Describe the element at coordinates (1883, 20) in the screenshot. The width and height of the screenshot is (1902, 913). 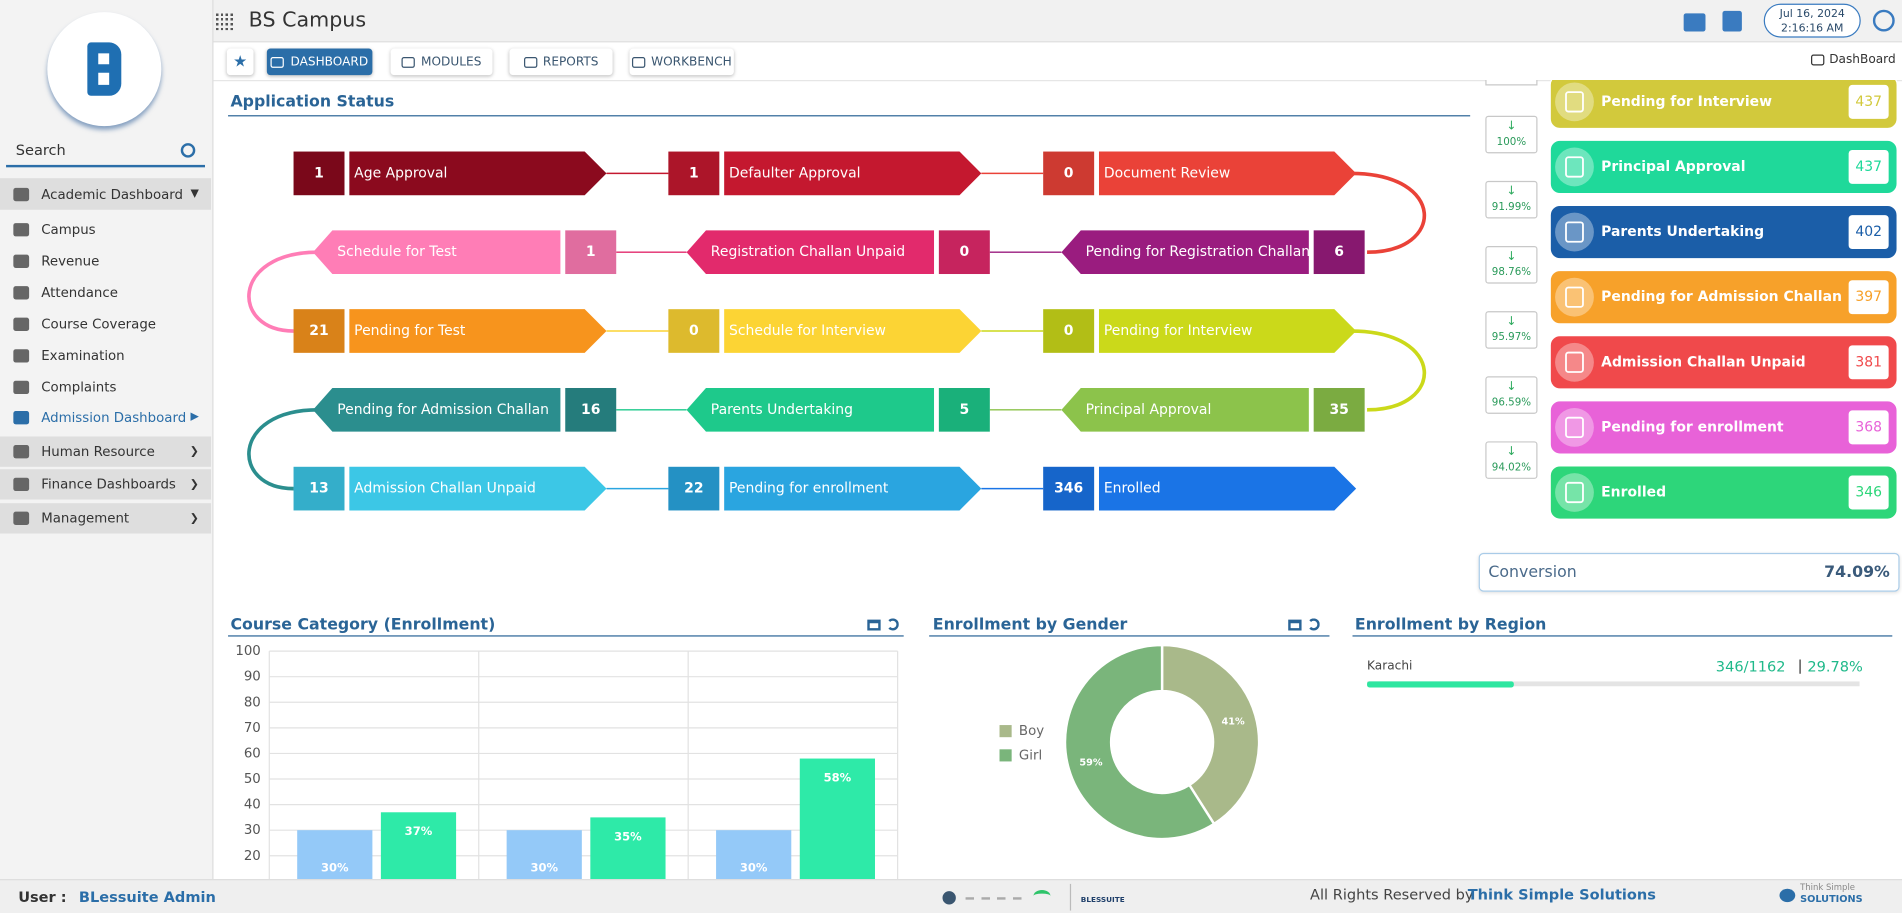
I see `user-avatar` at that location.